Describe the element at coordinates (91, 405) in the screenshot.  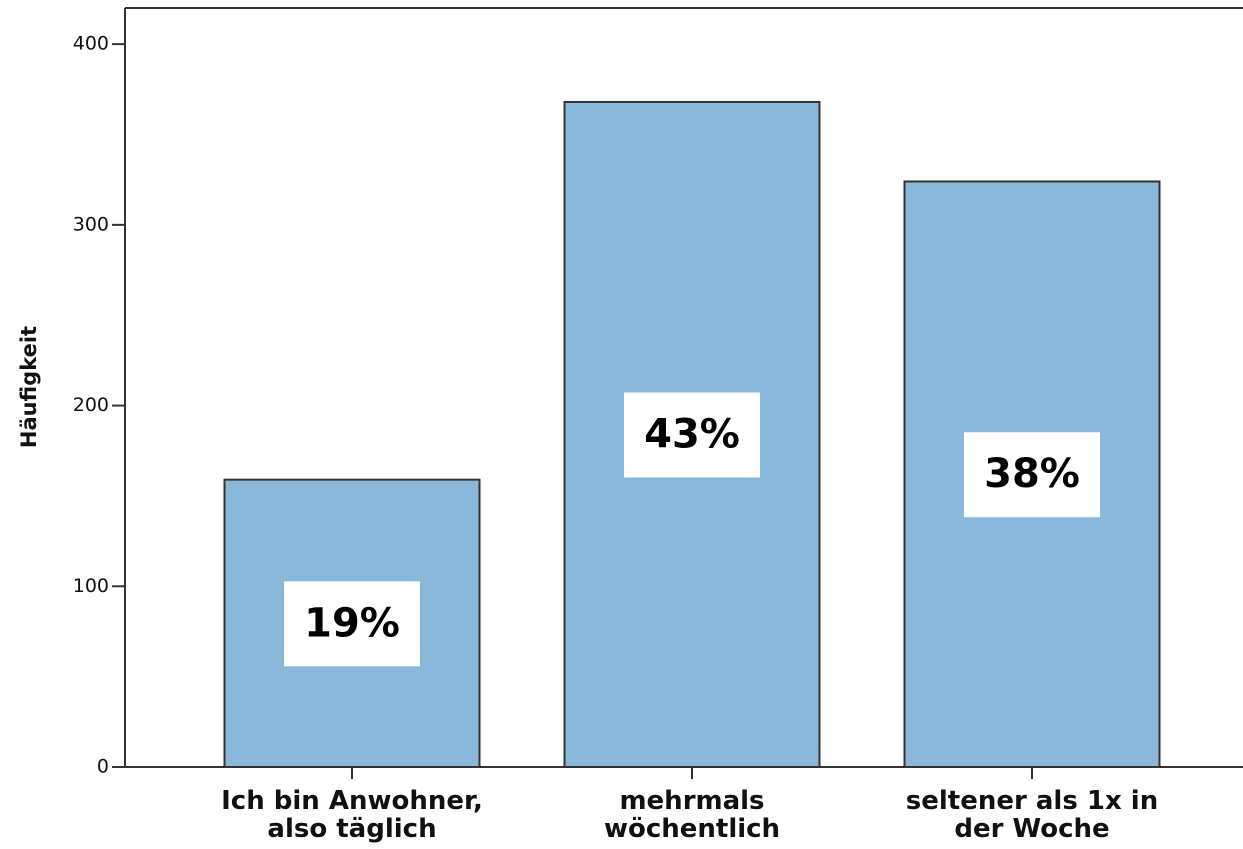
I see `y-tick-label: 200` at that location.